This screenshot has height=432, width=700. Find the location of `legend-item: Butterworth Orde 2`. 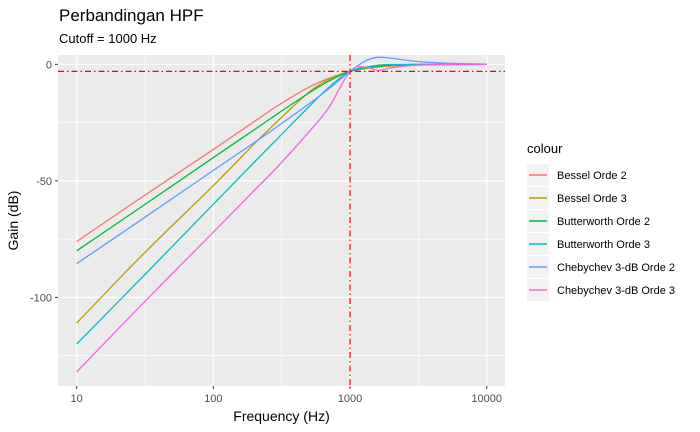

legend-item: Butterworth Orde 2 is located at coordinates (588, 221).